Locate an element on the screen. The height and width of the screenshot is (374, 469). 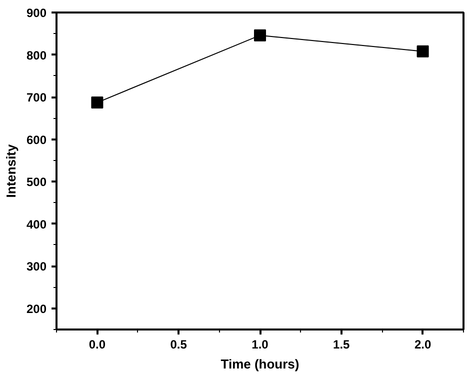
y-tick-label: 600 is located at coordinates (36, 139).